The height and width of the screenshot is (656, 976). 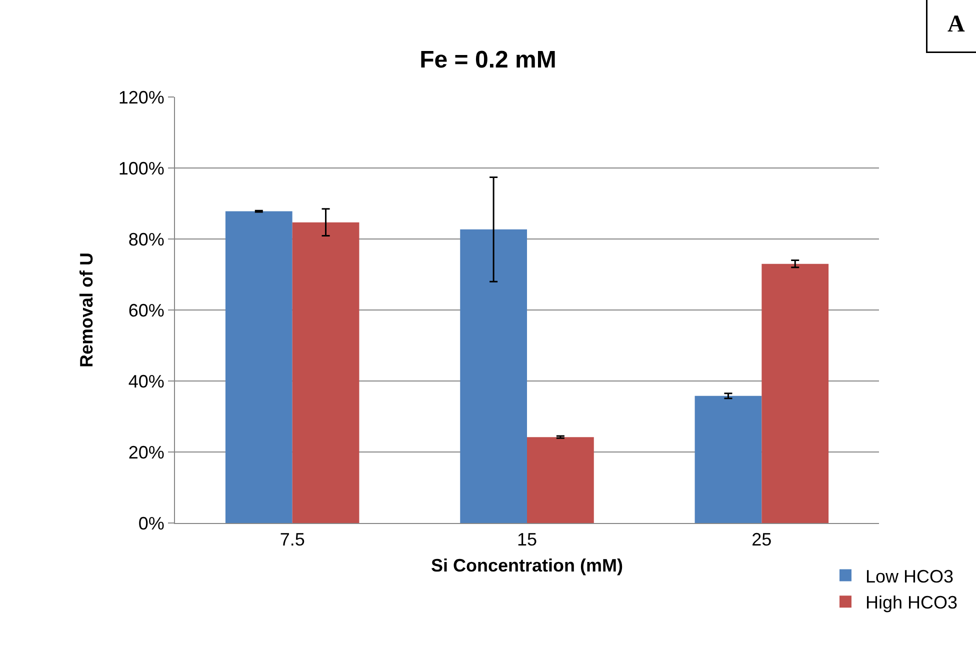 What do you see at coordinates (527, 540) in the screenshot?
I see `x-tick-label: 15` at bounding box center [527, 540].